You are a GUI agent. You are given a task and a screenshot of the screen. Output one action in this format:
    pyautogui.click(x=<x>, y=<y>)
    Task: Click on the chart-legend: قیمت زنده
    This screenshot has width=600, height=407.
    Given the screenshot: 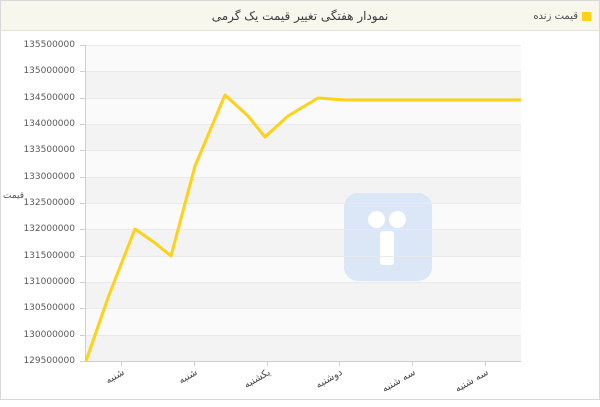 What is the action you would take?
    pyautogui.click(x=562, y=16)
    